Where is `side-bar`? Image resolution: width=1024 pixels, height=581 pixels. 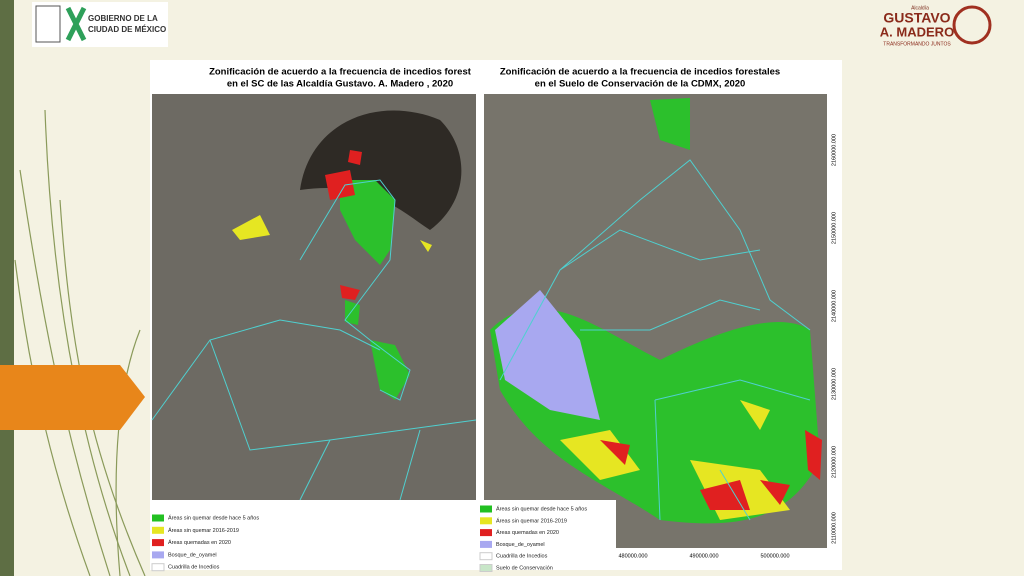
side-bar is located at coordinates (7, 288).